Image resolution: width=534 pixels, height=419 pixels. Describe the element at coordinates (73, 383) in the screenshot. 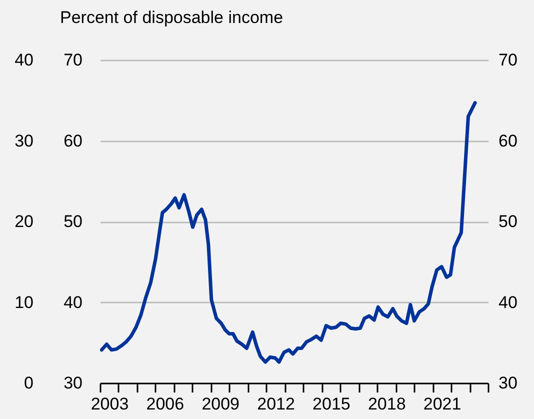

I see `y-tick-label: 30` at that location.